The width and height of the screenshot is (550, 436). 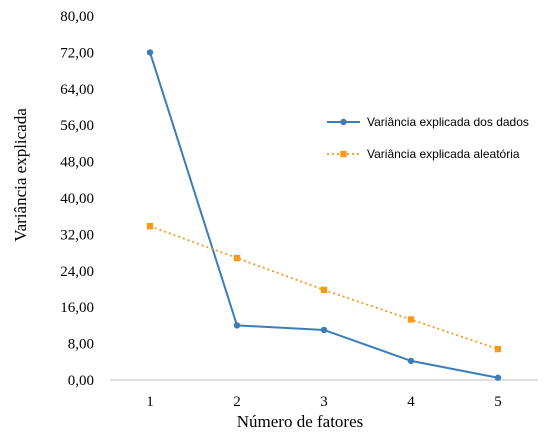 I want to click on x-axis-label: Número de fatores, so click(x=300, y=421).